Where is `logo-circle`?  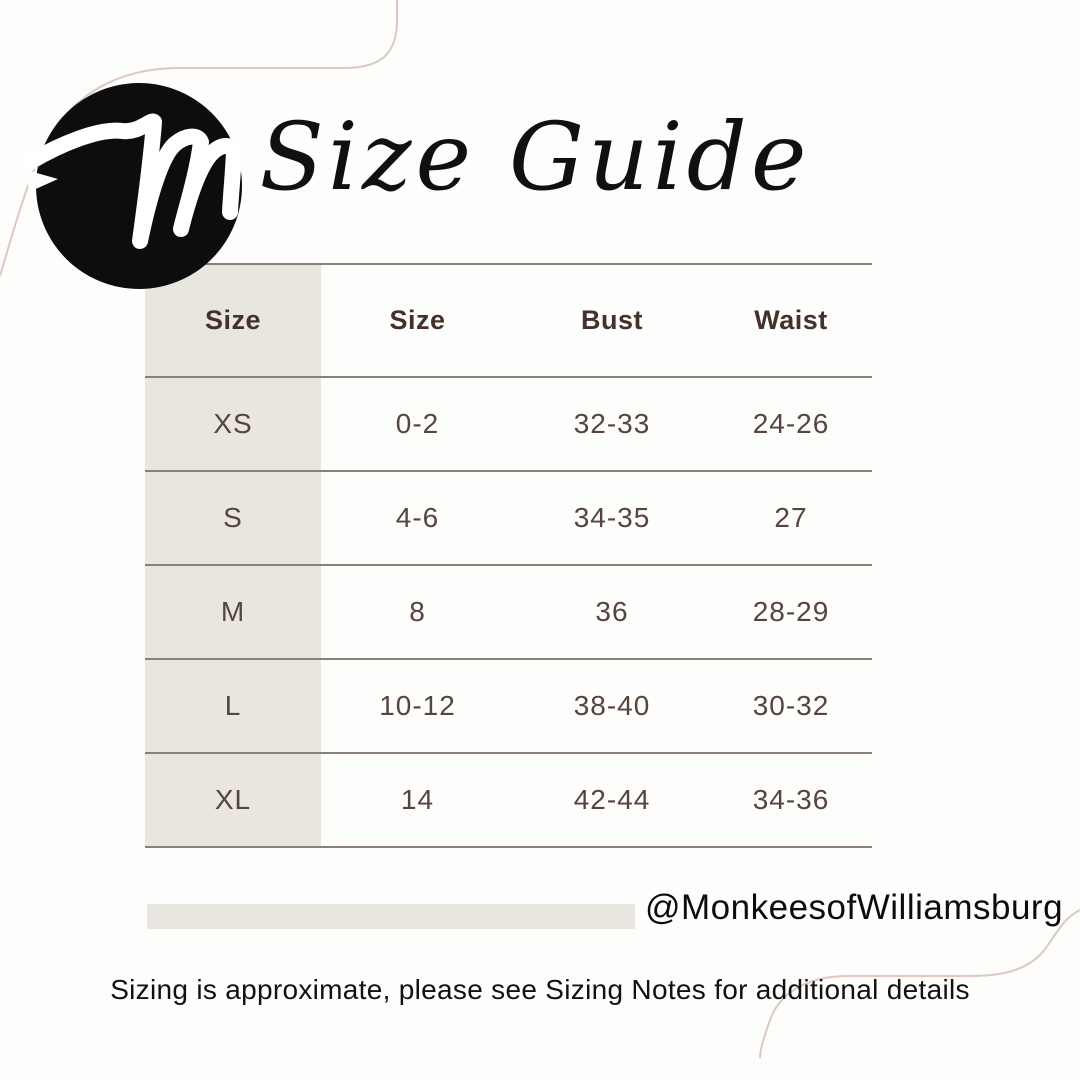
logo-circle is located at coordinates (139, 186).